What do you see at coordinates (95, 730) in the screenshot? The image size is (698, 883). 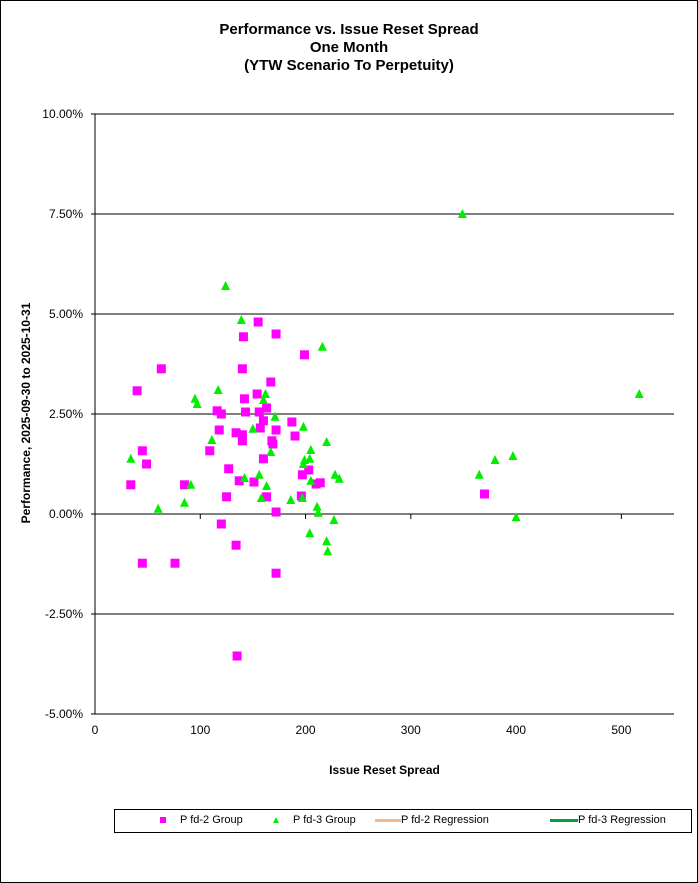 I see `x-tick-label: 0` at bounding box center [95, 730].